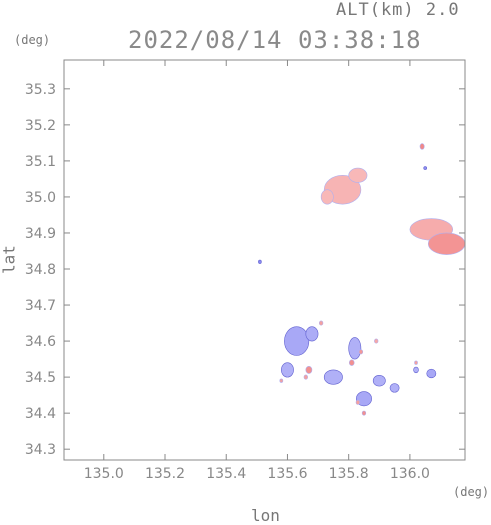  What do you see at coordinates (40, 234) in the screenshot?
I see `y-tick-label: 34.9` at bounding box center [40, 234].